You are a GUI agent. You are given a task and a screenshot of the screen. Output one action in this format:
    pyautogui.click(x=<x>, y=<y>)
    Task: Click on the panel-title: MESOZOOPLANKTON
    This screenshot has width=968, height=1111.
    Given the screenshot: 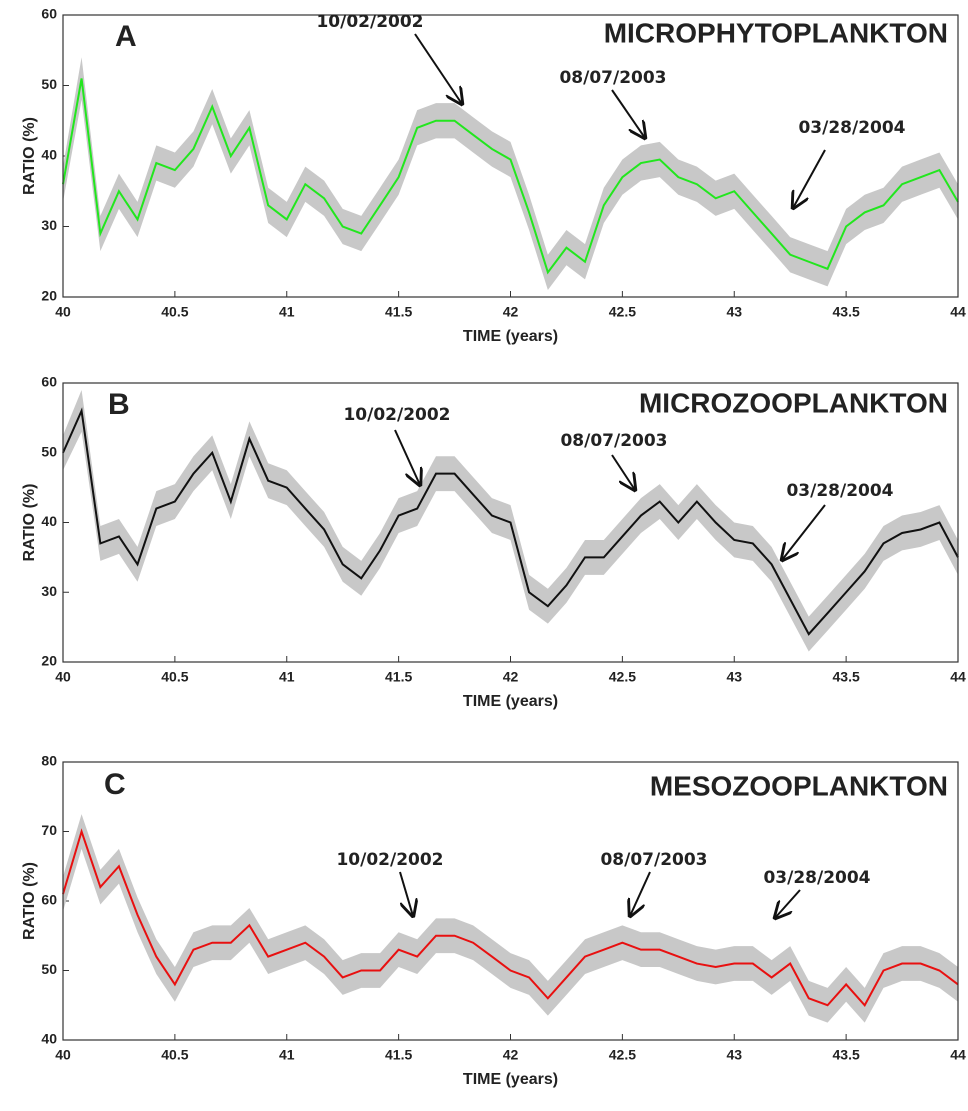 What is the action you would take?
    pyautogui.click(x=799, y=785)
    